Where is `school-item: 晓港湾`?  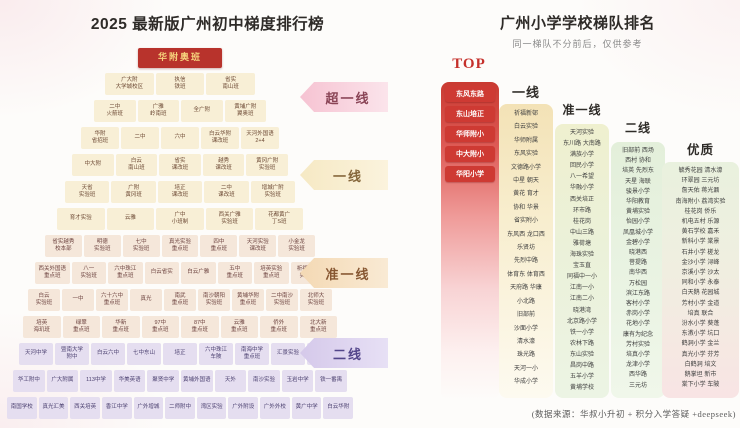 school-item: 晓港湾 is located at coordinates (581, 310).